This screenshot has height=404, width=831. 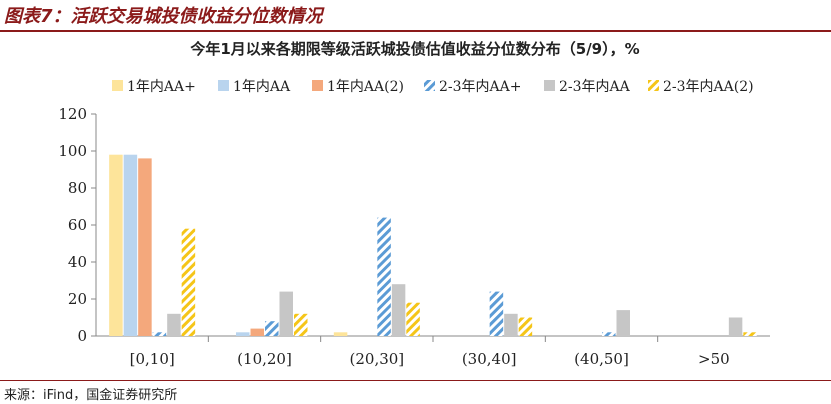 What do you see at coordinates (365, 87) in the screenshot?
I see `legend-label: 1年内AA(2)` at bounding box center [365, 87].